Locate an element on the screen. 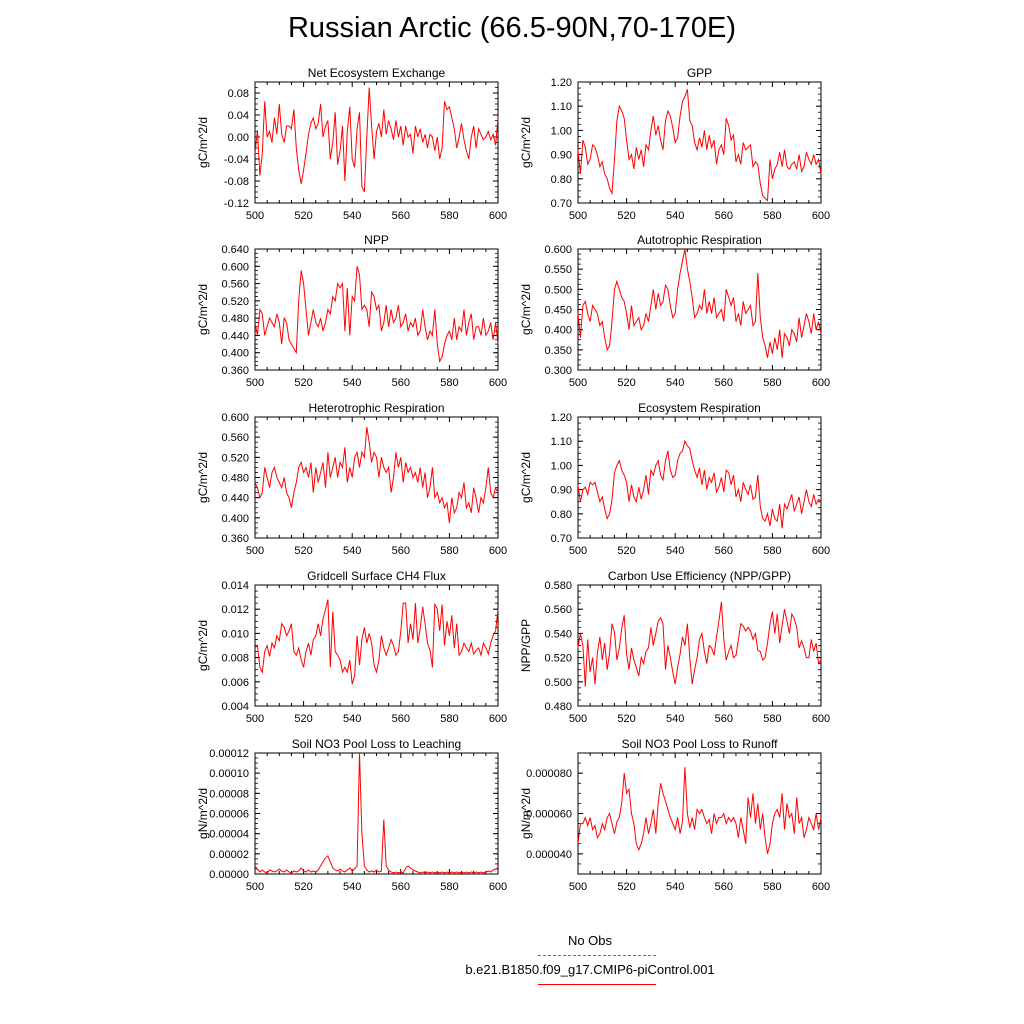 This screenshot has width=1024, height=1024. y-tick-label: 0.550 is located at coordinates (558, 270).